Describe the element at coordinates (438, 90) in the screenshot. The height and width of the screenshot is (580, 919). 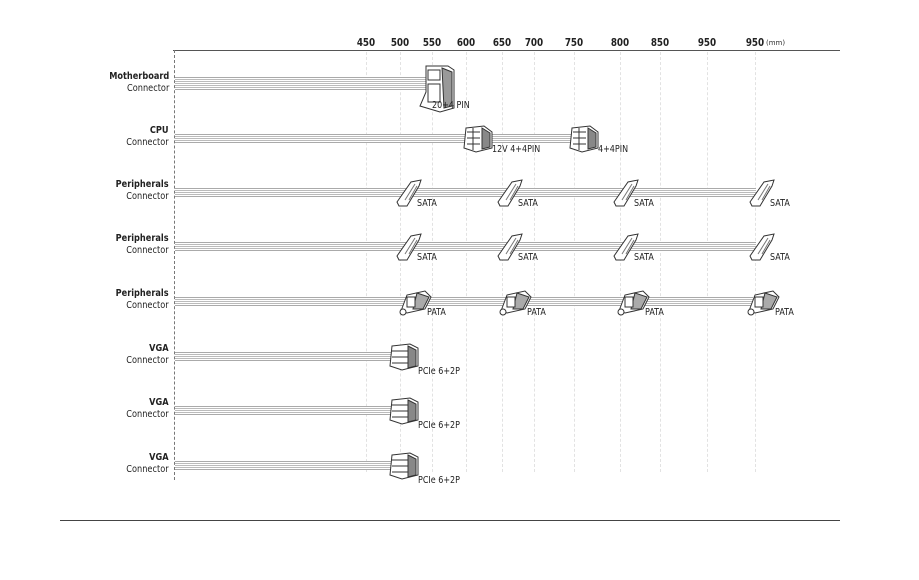
I see `atx-connector-icon` at that location.